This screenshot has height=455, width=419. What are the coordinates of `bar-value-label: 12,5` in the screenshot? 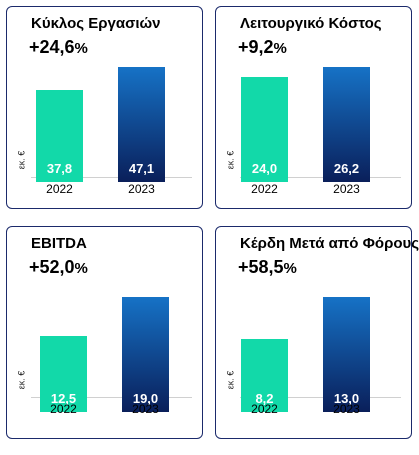 It's located at (63, 398).